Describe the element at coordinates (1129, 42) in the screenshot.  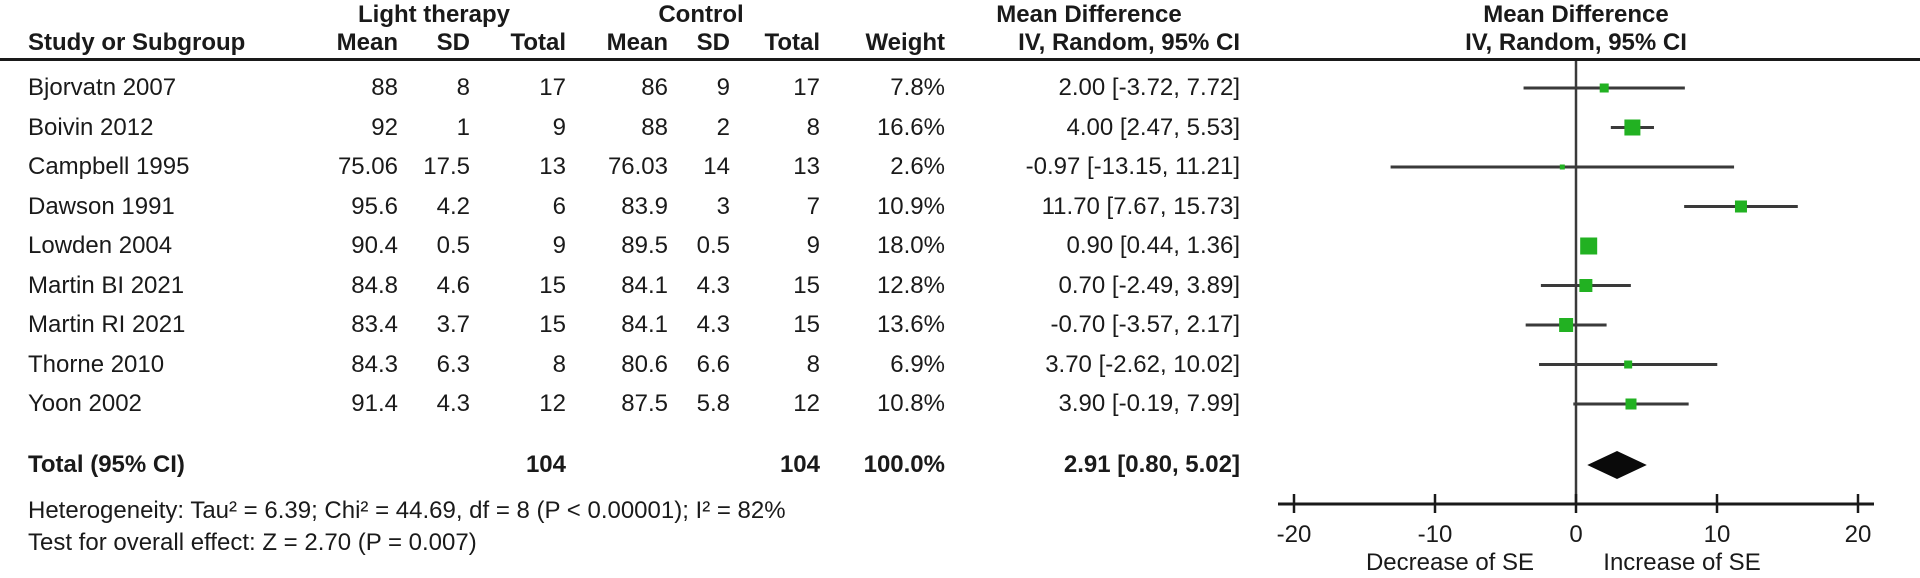
I see `col-header-iv-ci-text: IV, Random, 95% CI` at that location.